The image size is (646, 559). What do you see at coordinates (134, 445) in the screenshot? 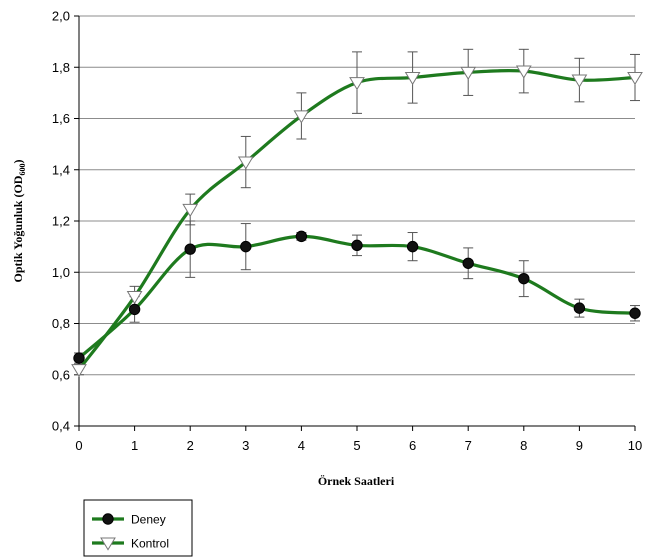
I see `x-tick-label: 1` at bounding box center [134, 445].